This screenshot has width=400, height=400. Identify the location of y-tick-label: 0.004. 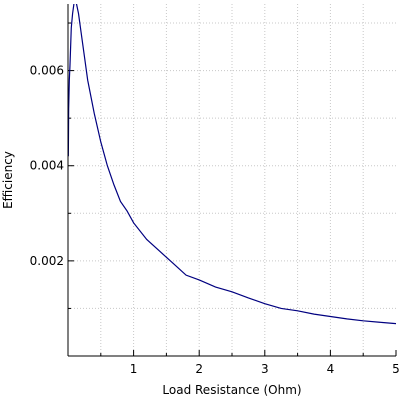
(47, 166).